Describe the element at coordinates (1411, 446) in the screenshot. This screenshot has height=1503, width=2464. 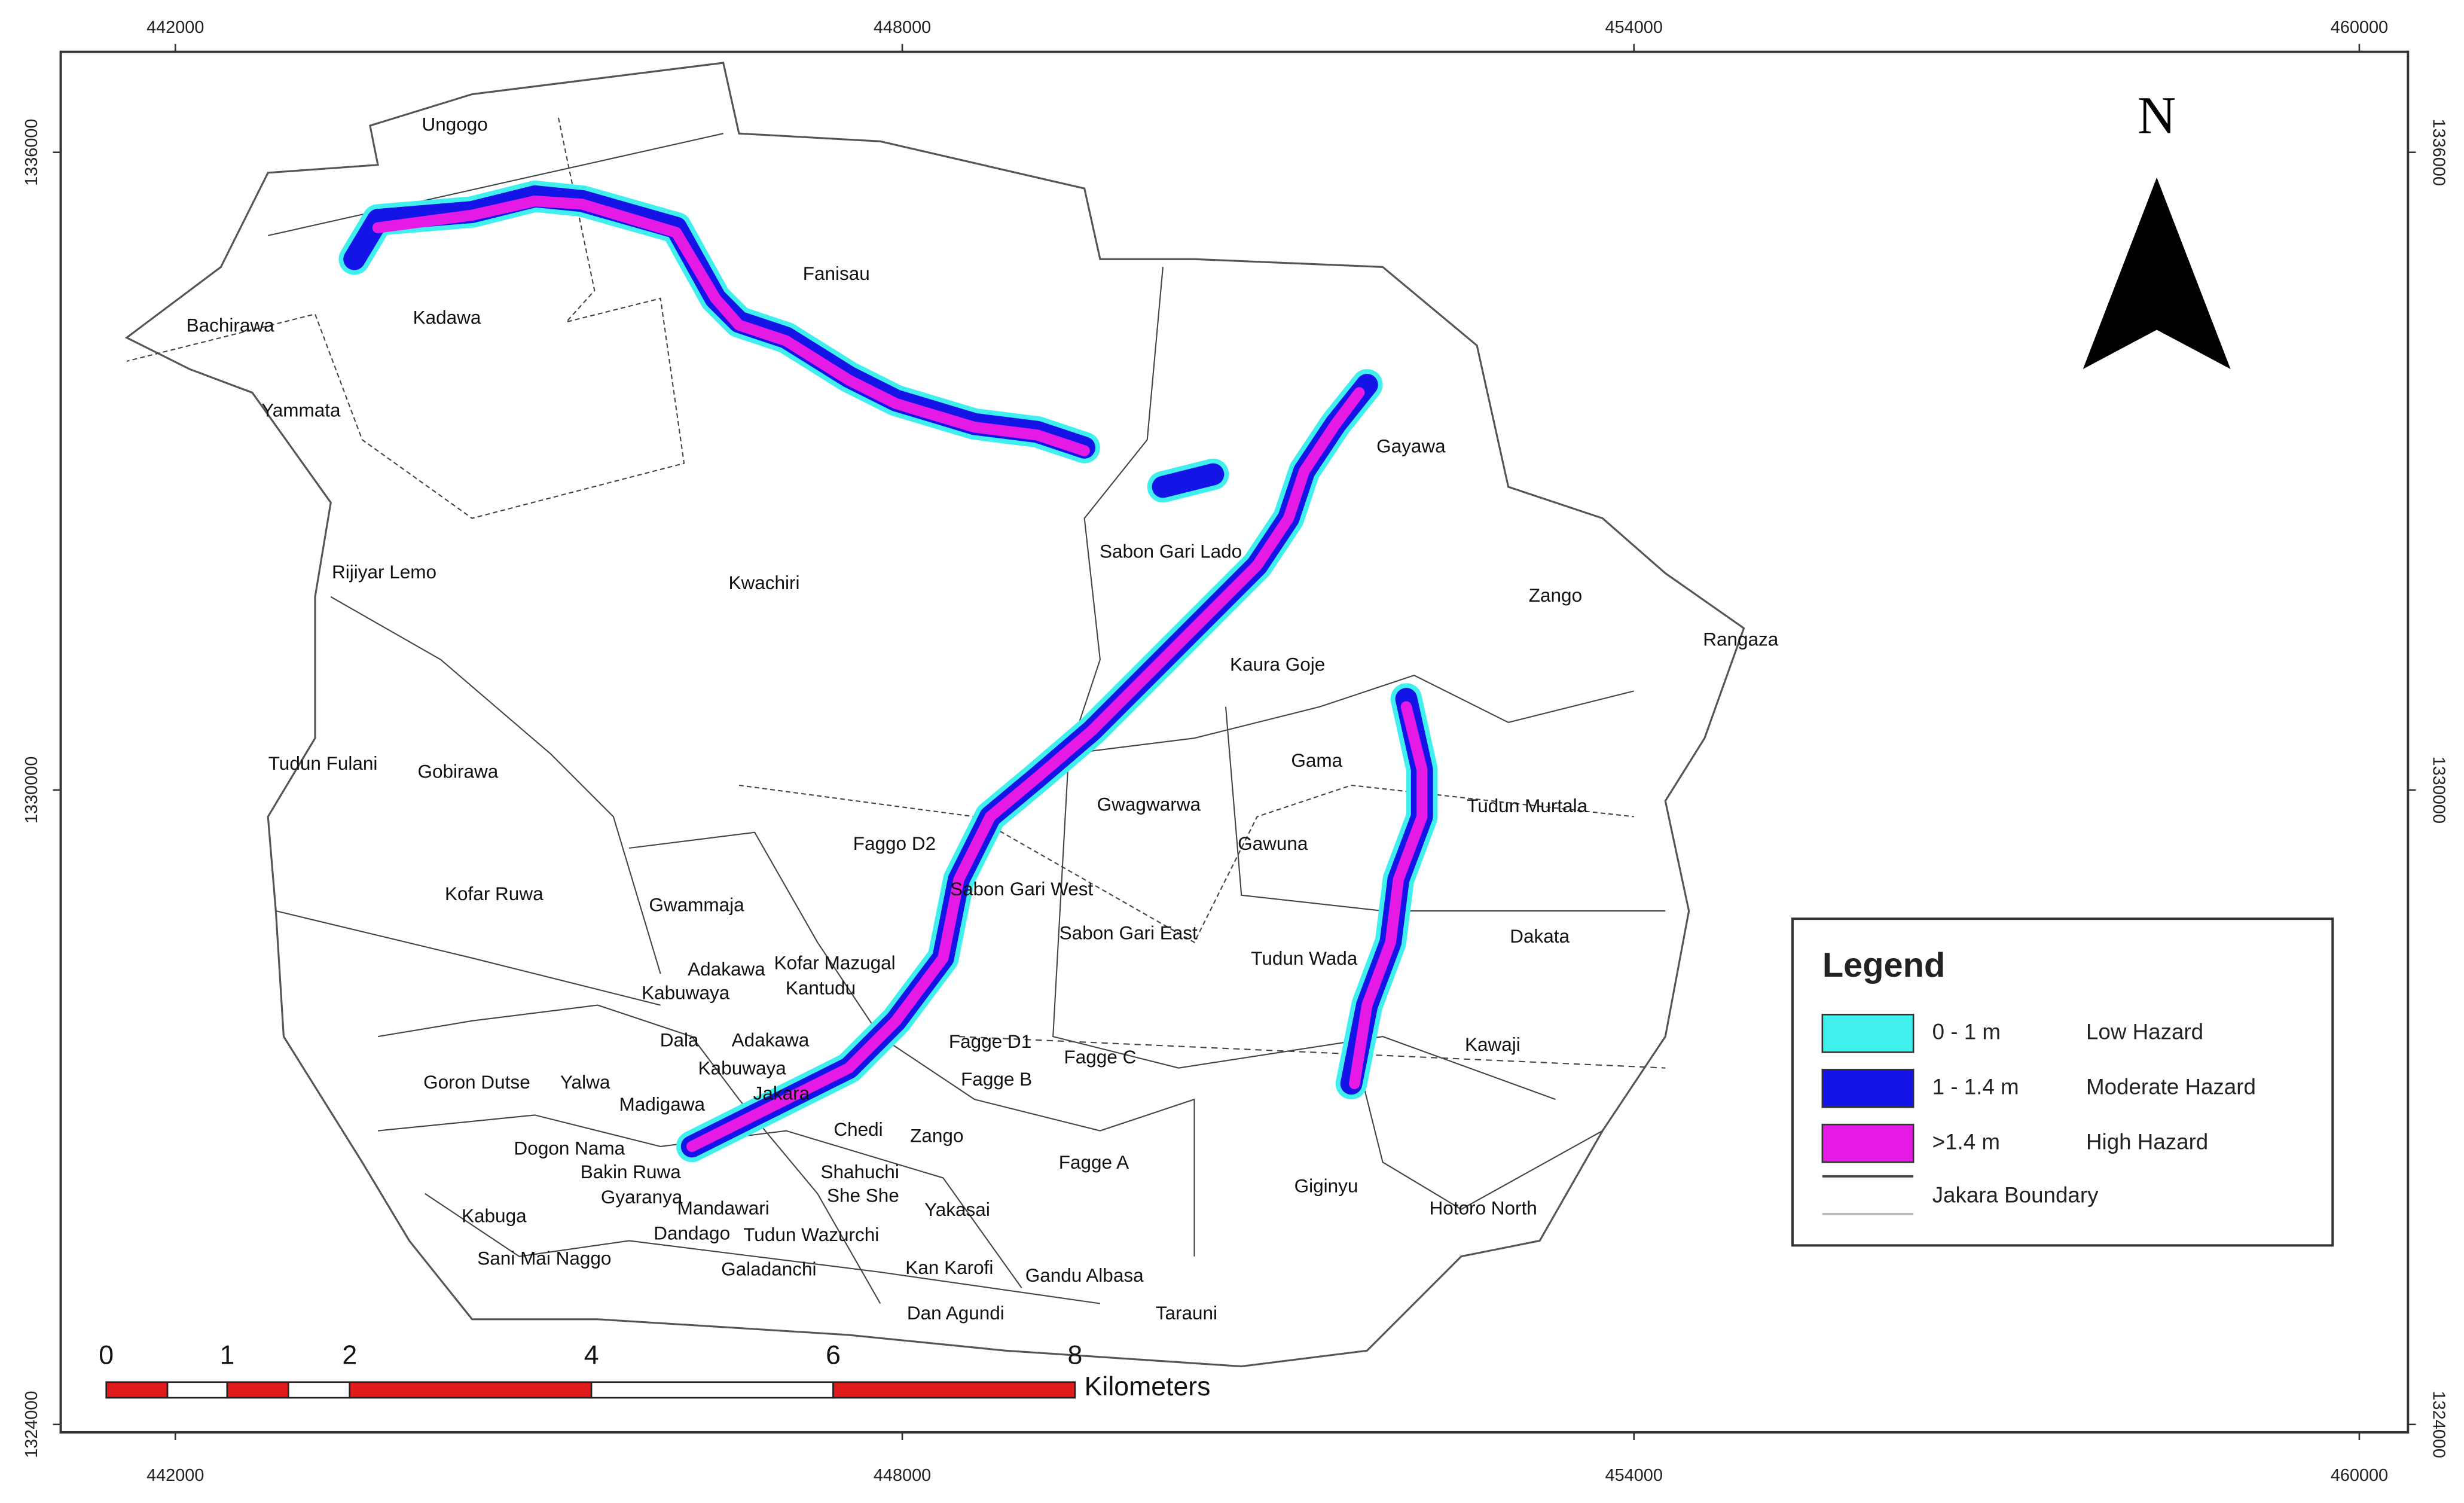
I see `place-label: Gayawa` at that location.